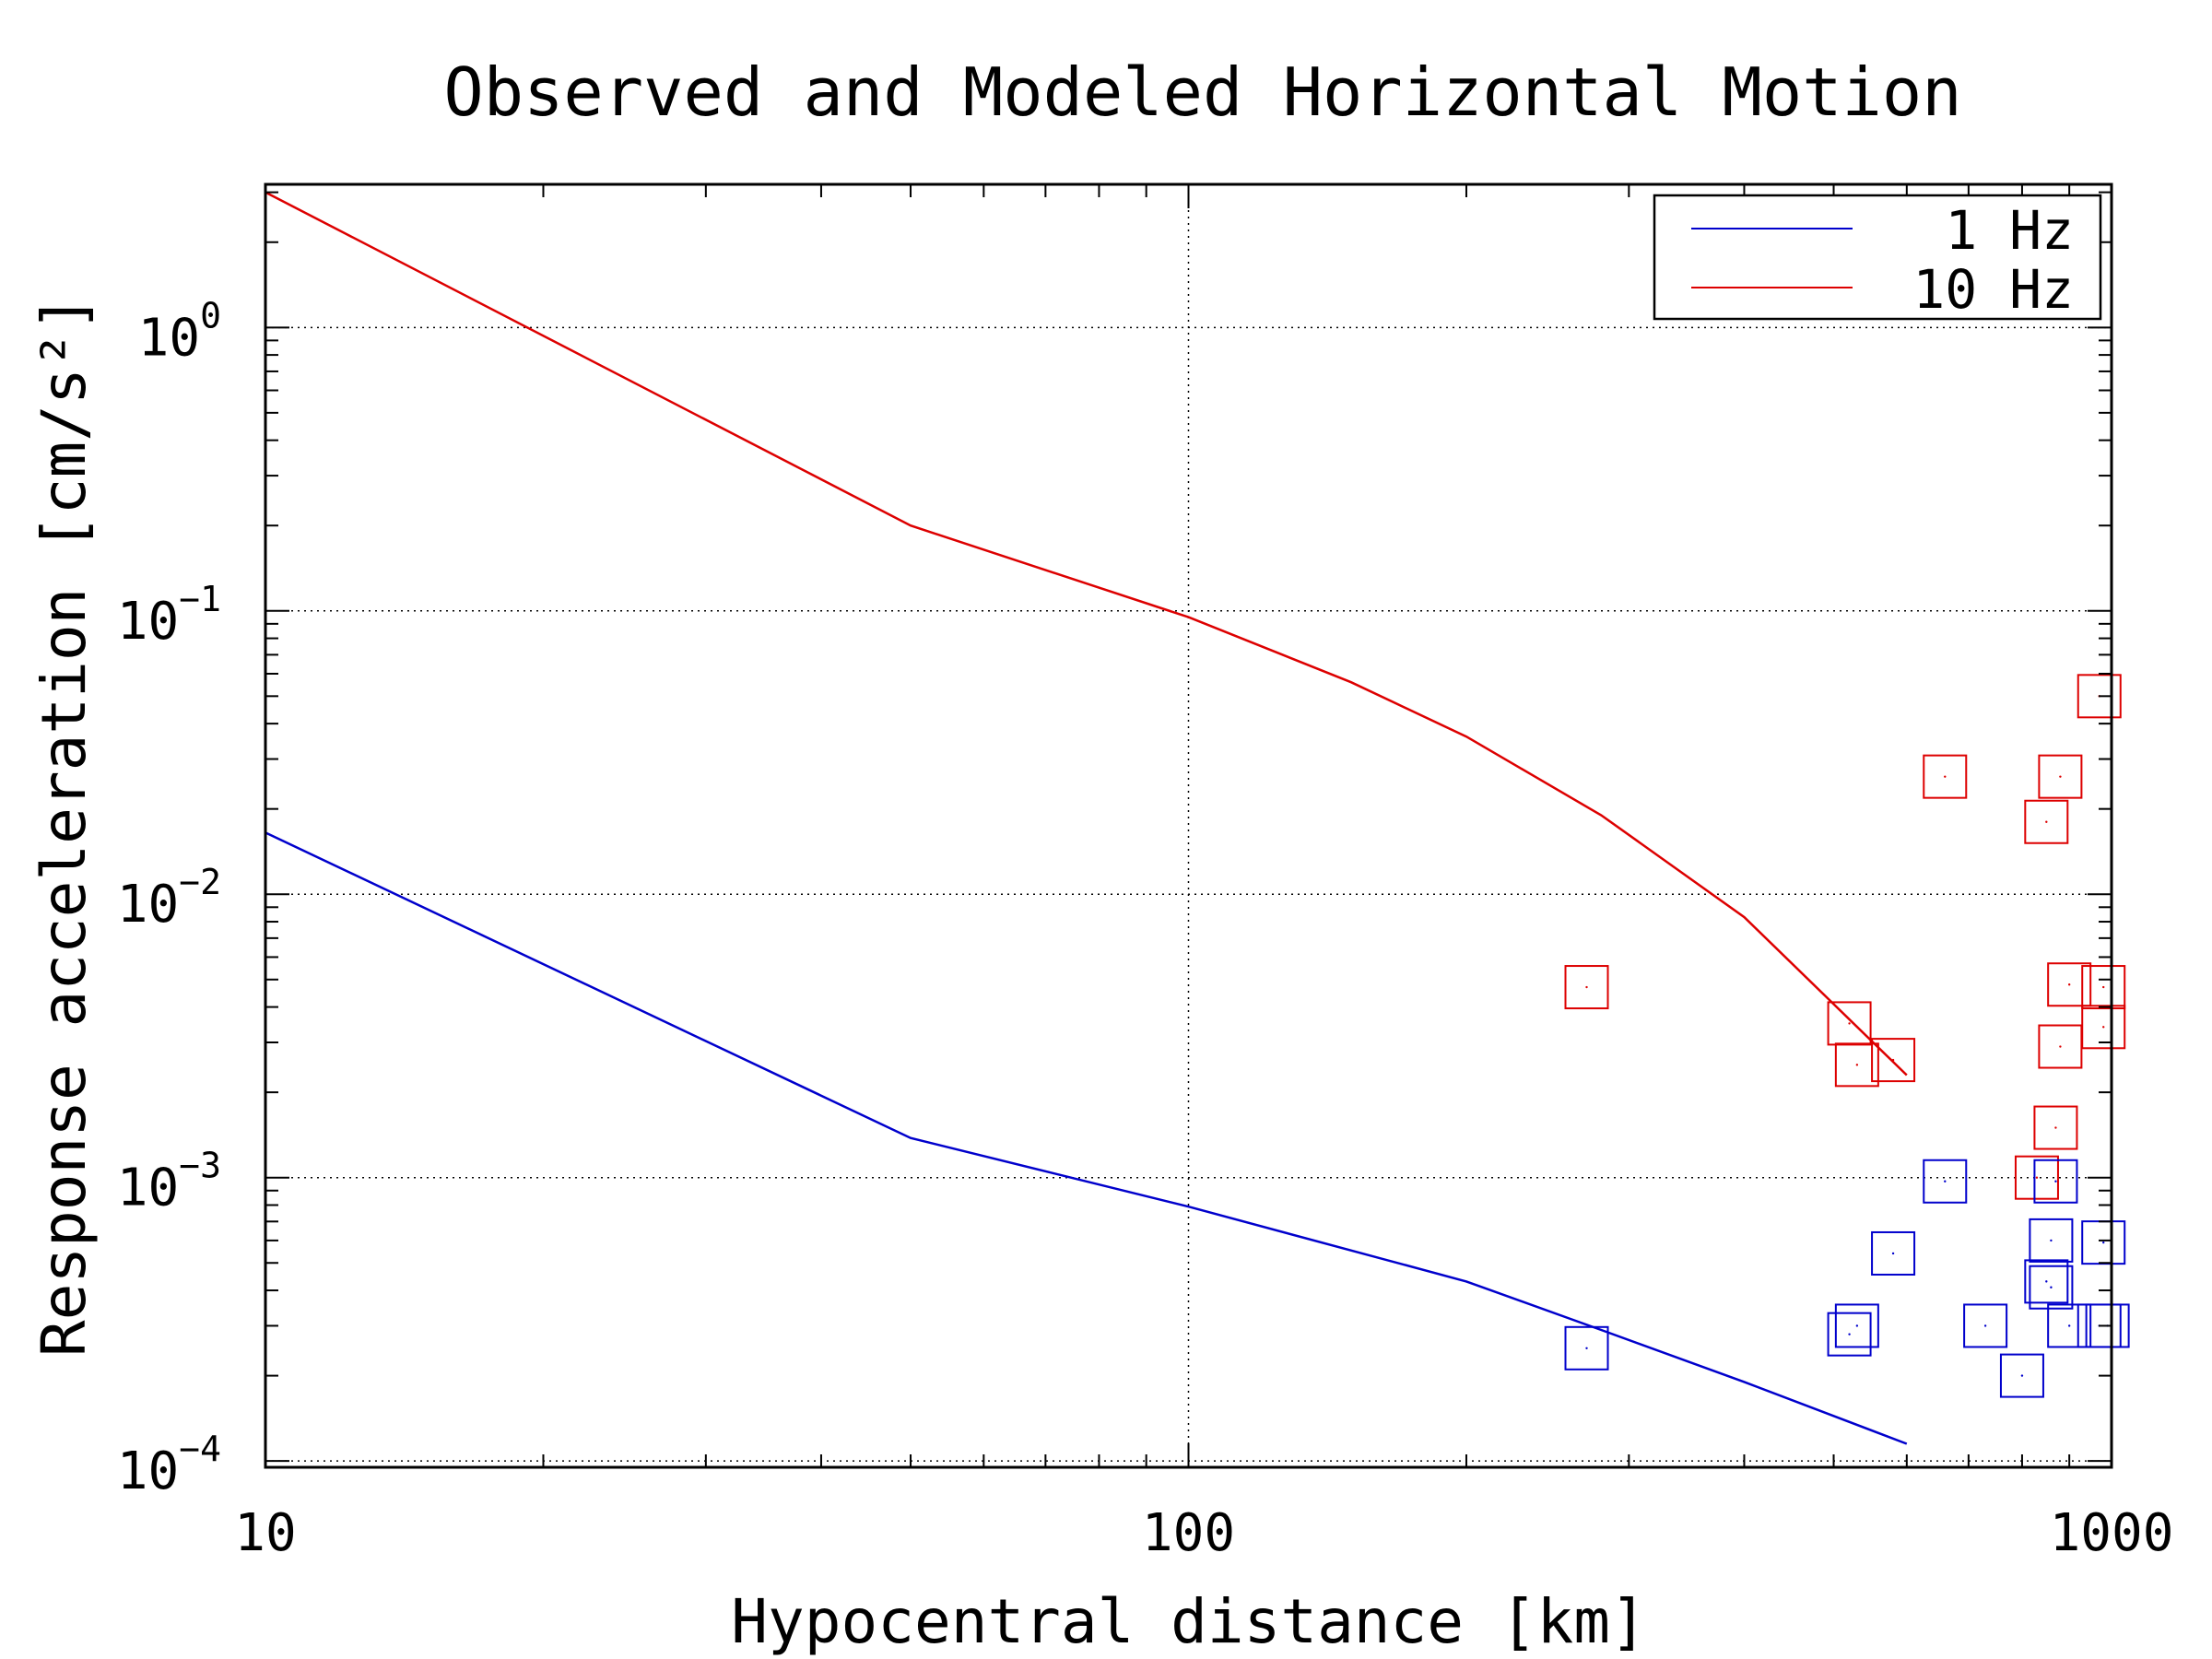 This screenshot has height=1659, width=2212. I want to click on y-tick-label: 10⁻², so click(169, 898).